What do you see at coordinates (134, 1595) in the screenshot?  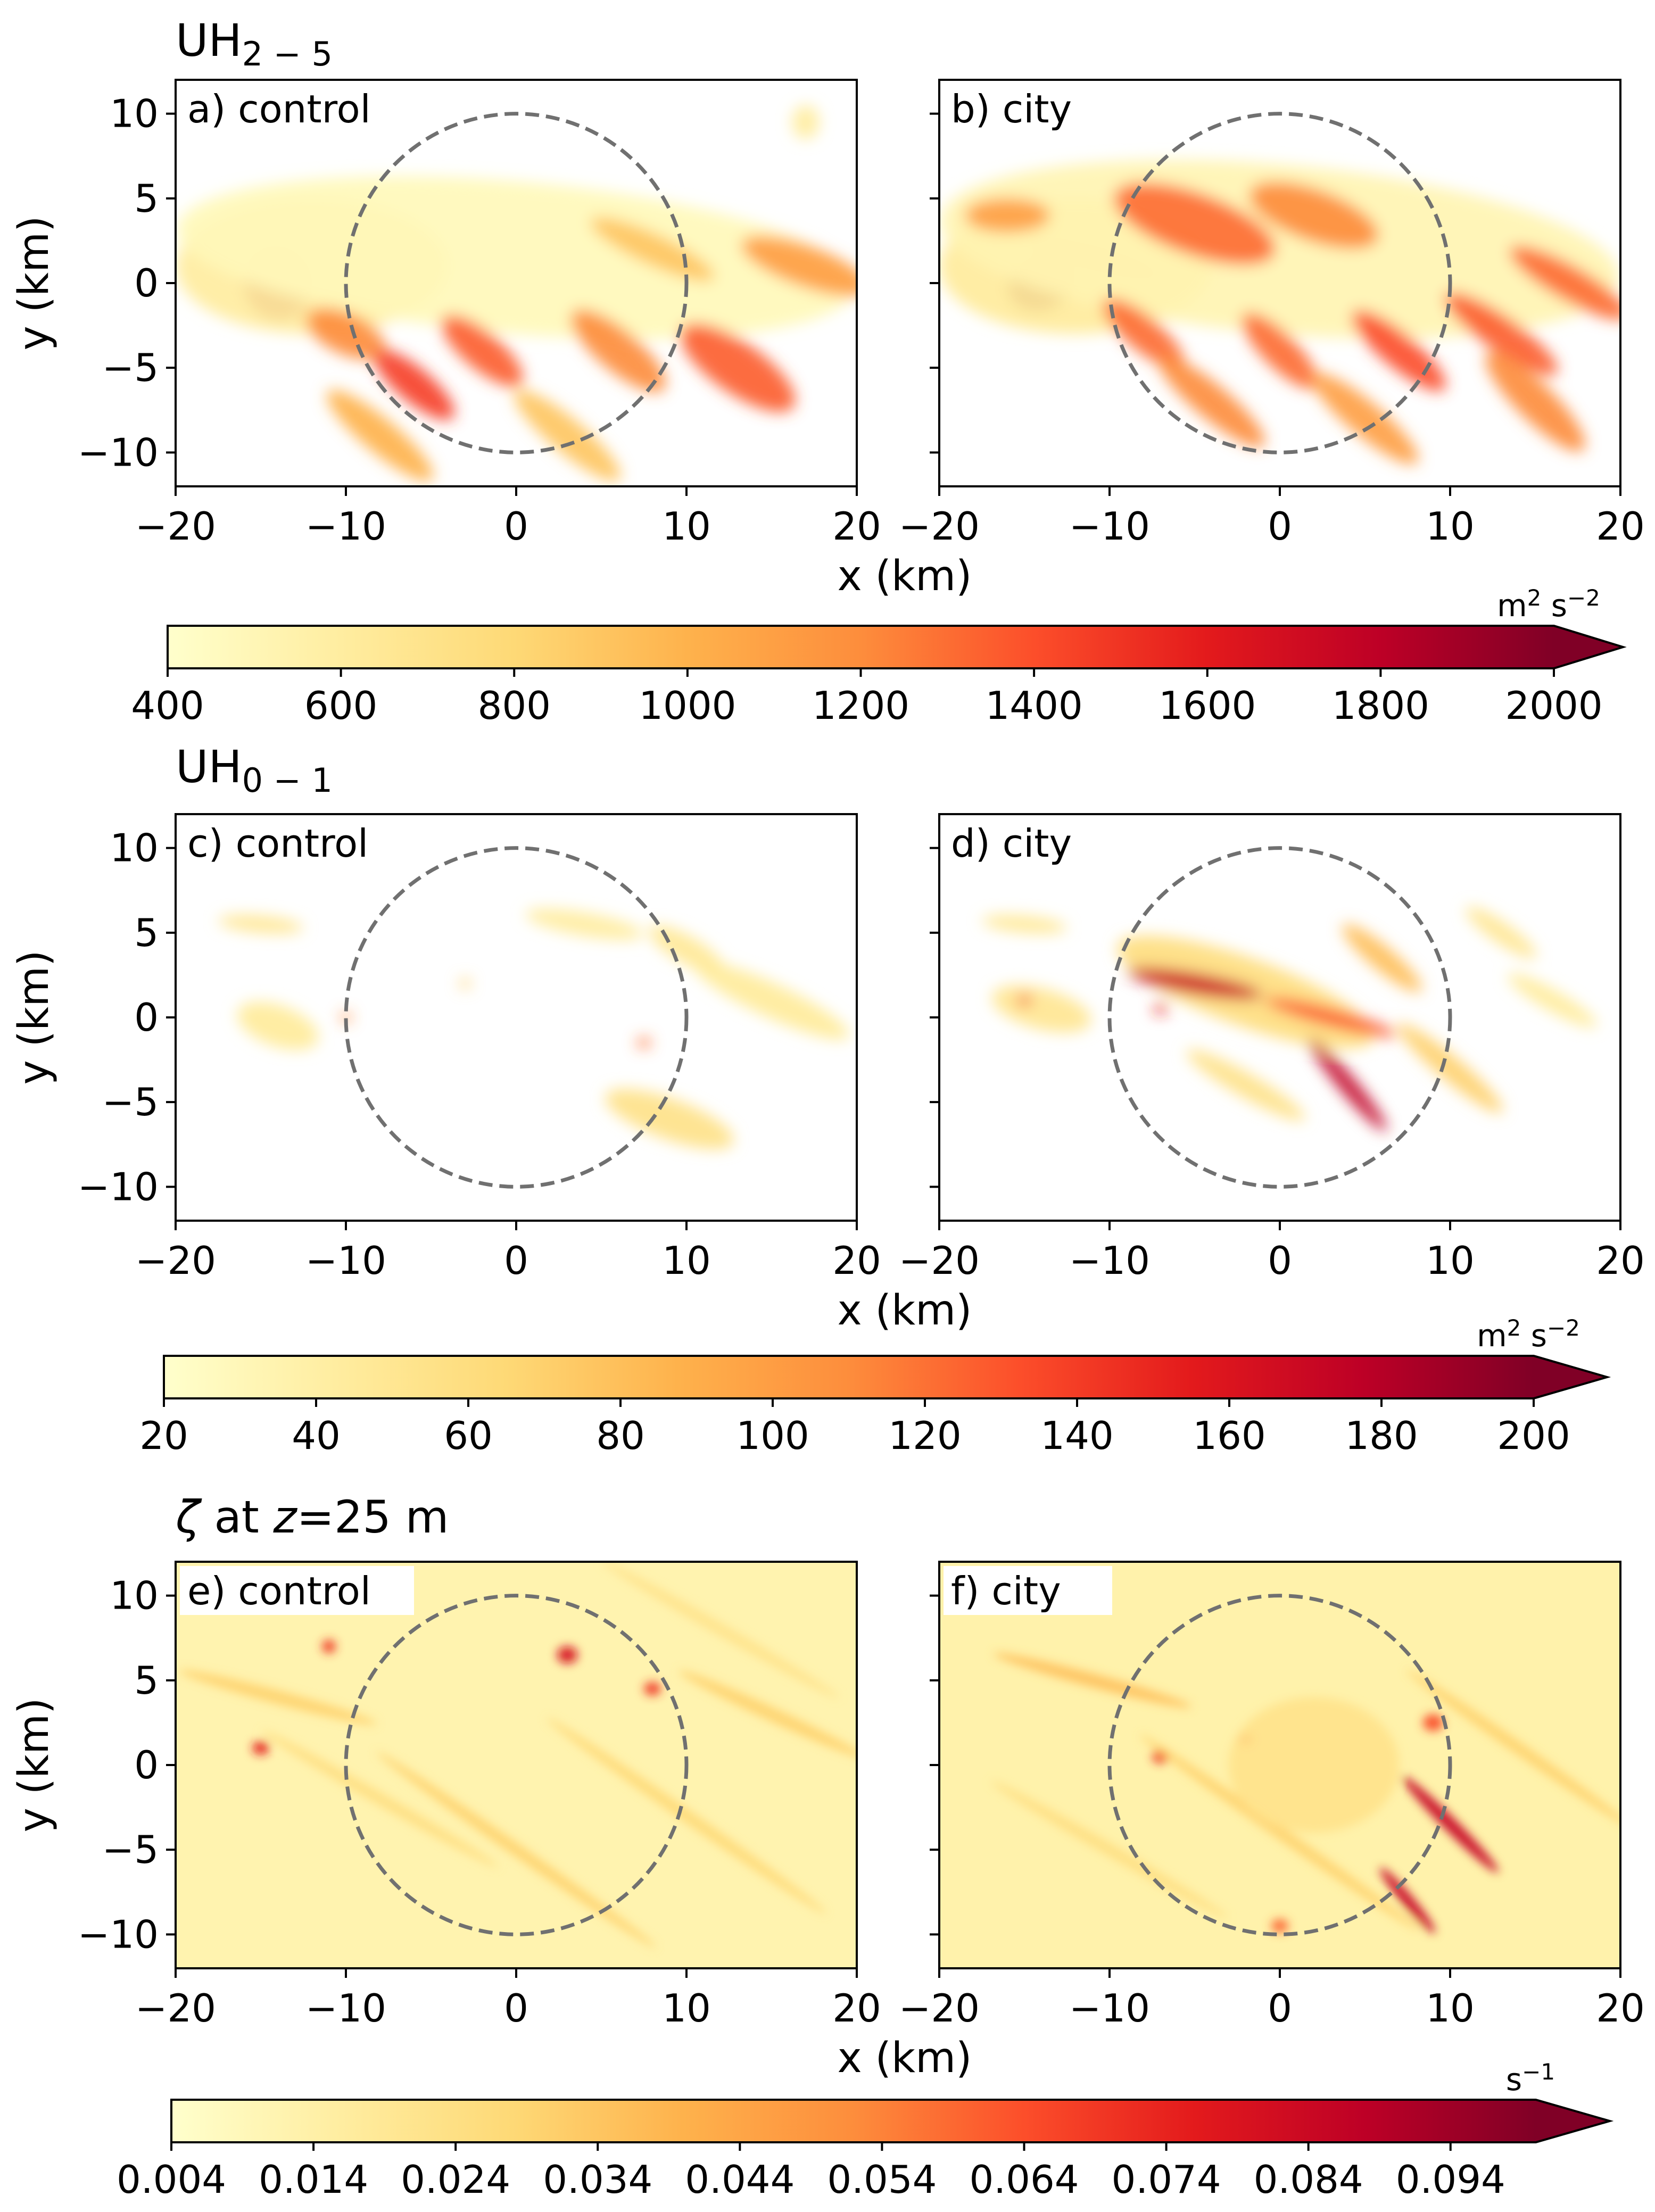 I see `y-tick-label: 10` at bounding box center [134, 1595].